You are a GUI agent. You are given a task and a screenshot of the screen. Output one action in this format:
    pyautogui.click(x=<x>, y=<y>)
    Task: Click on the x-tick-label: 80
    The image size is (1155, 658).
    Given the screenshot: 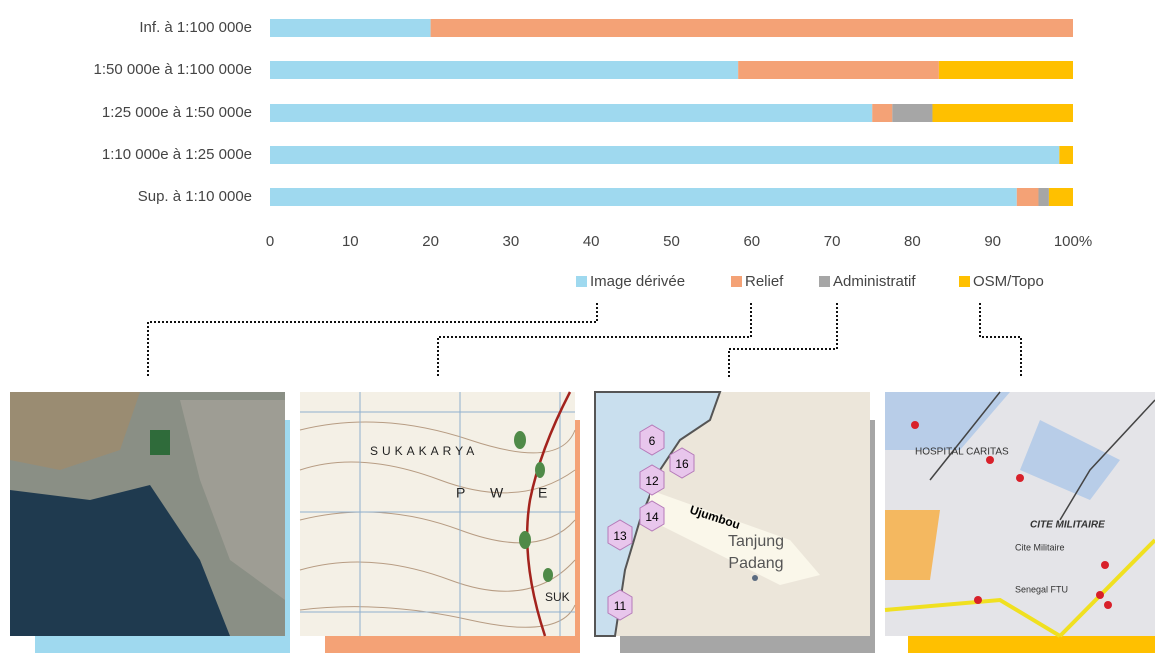 What is the action you would take?
    pyautogui.click(x=912, y=241)
    